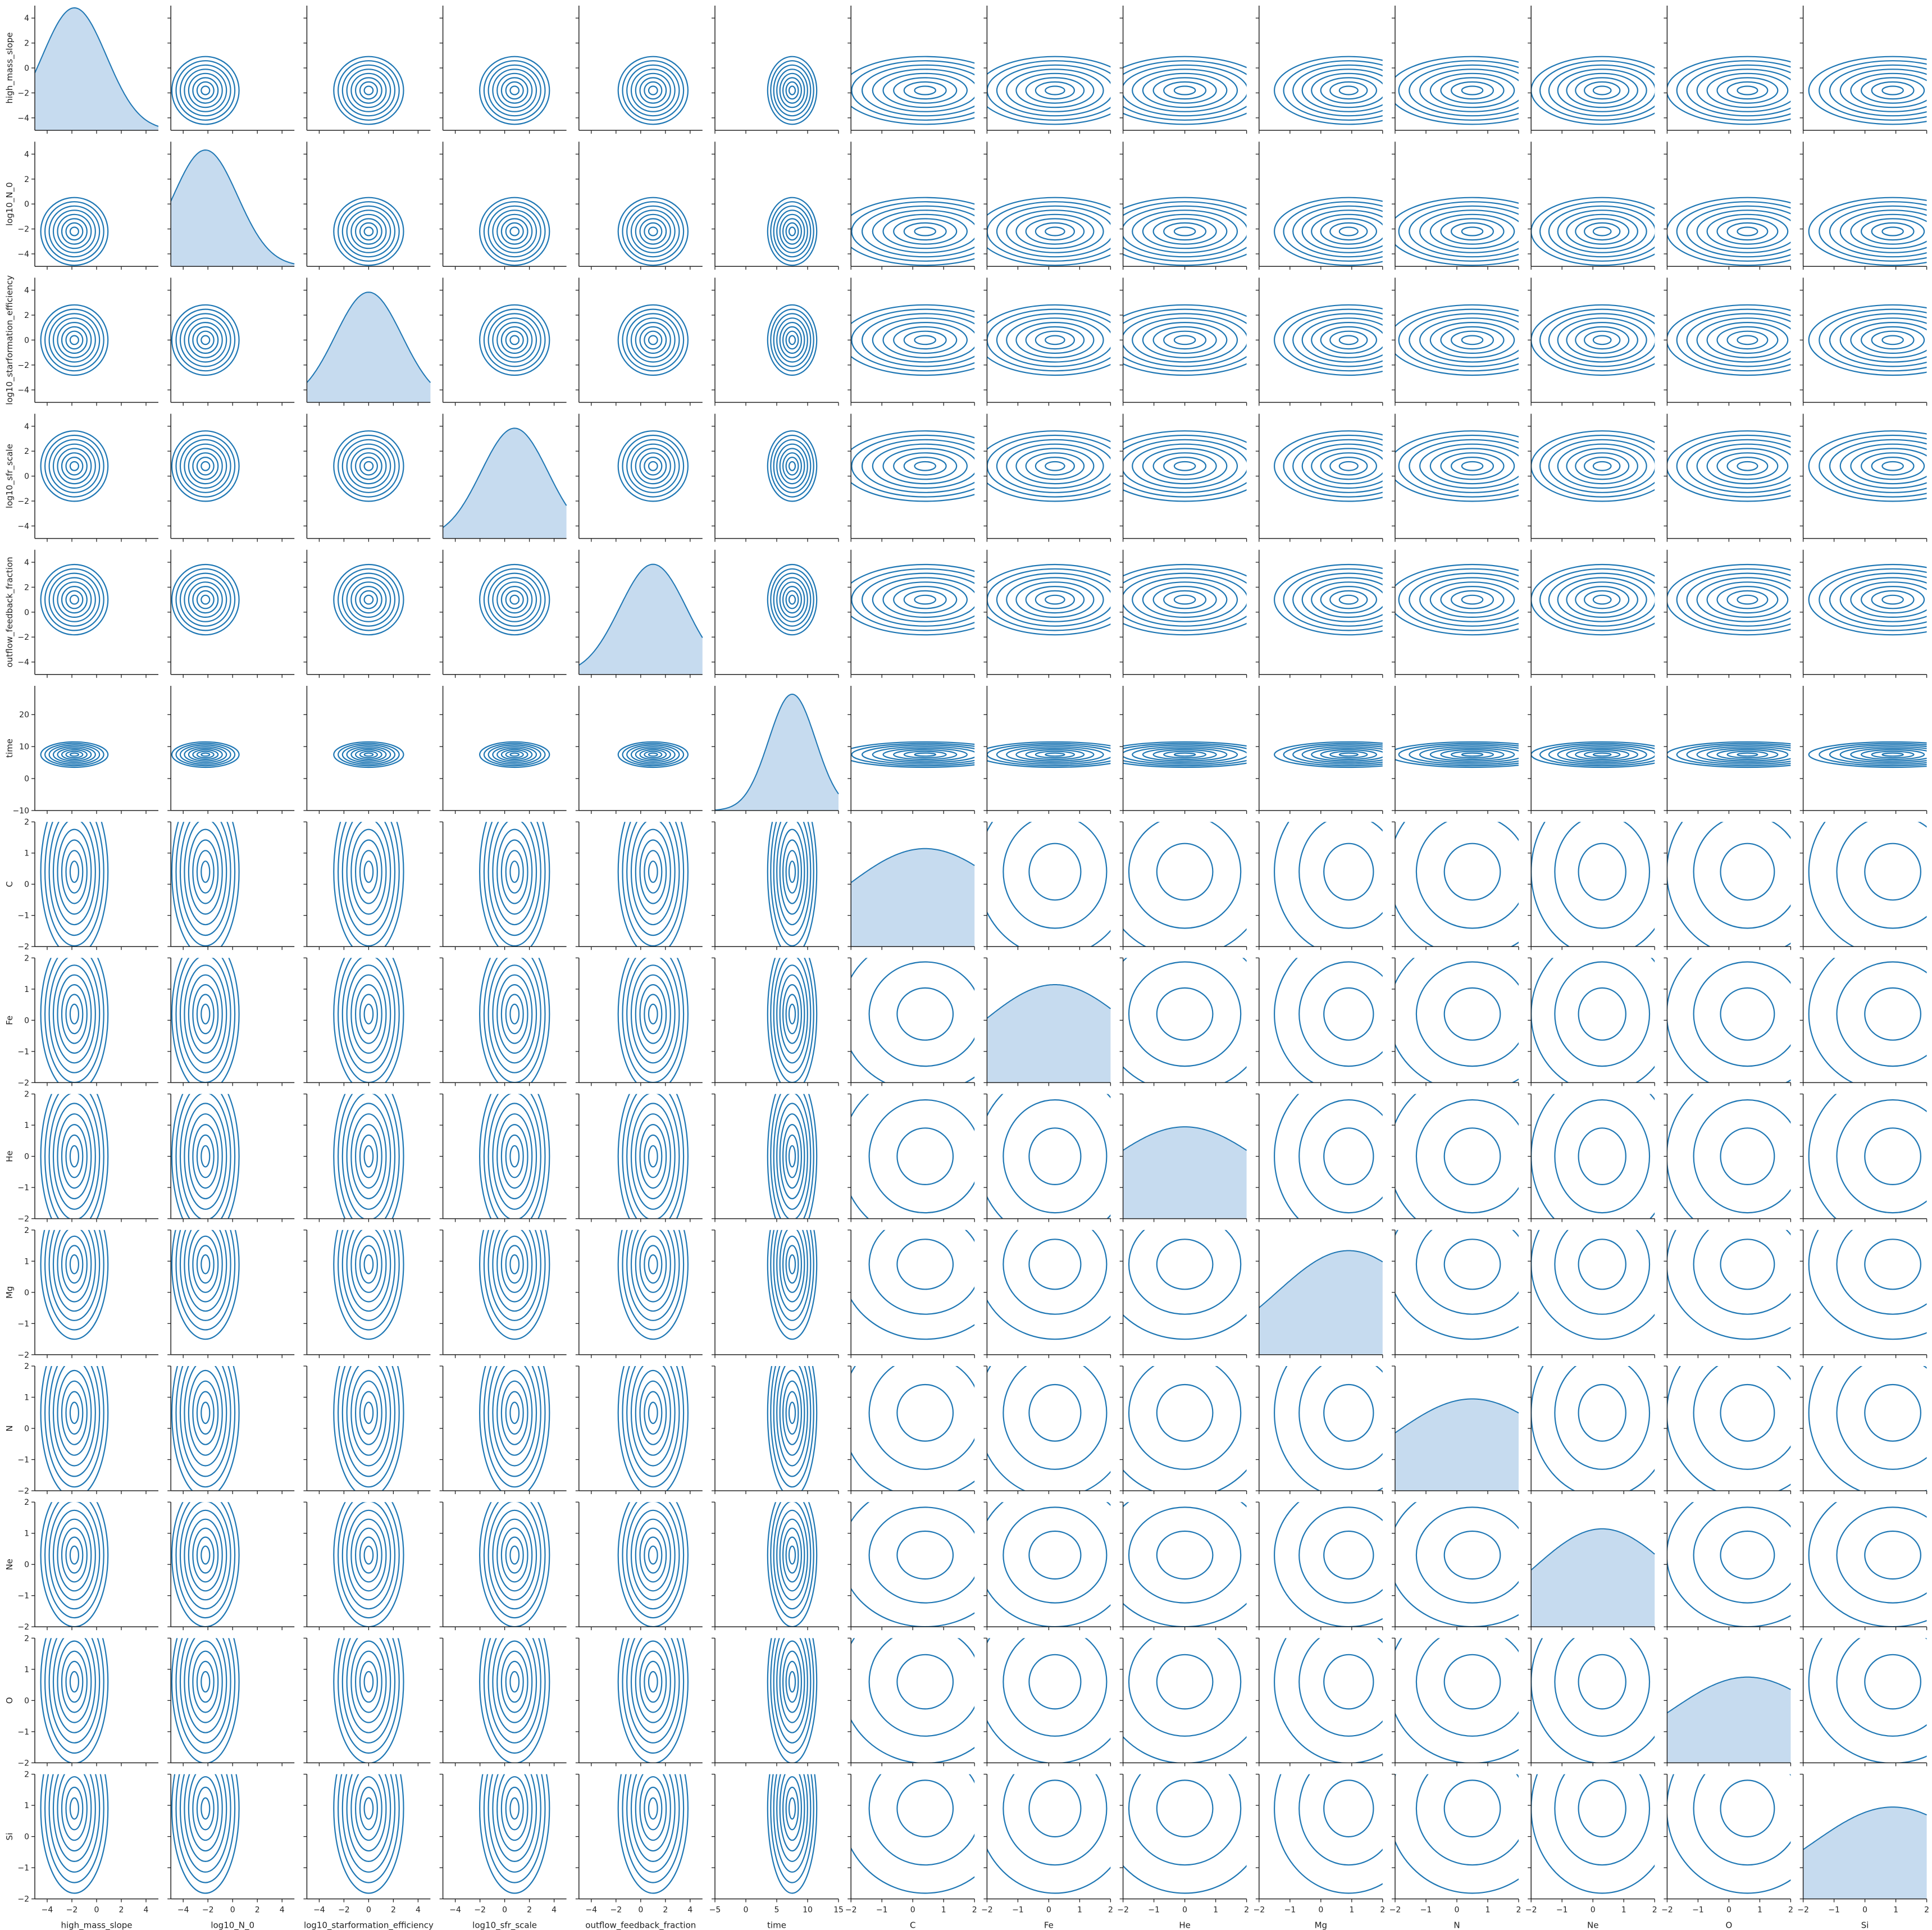 The height and width of the screenshot is (1930, 1932). I want to click on panel-ne-vs-log10-sfr-scale, so click(503, 1566).